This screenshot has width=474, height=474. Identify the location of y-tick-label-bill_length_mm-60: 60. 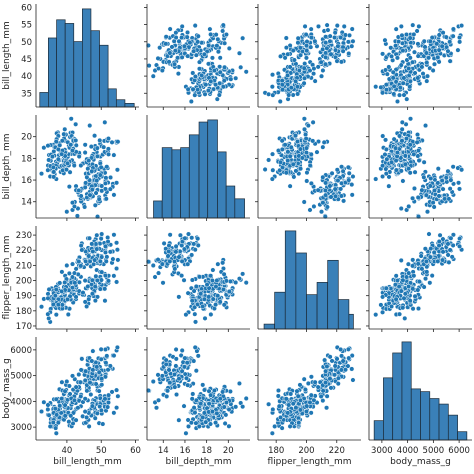
(26, 8).